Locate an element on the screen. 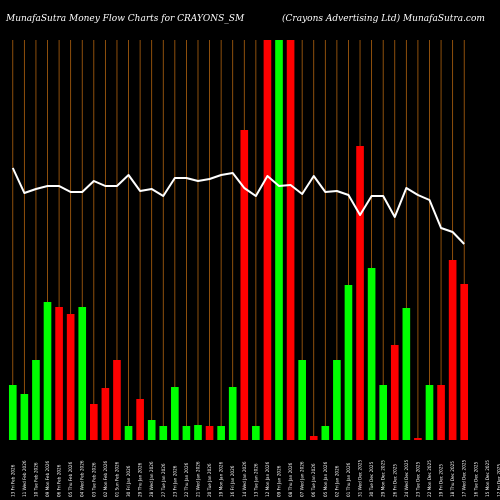 This screenshot has width=500, height=500. x-tick-label: 13 Tue Jan 2026 is located at coordinates (255, 480).